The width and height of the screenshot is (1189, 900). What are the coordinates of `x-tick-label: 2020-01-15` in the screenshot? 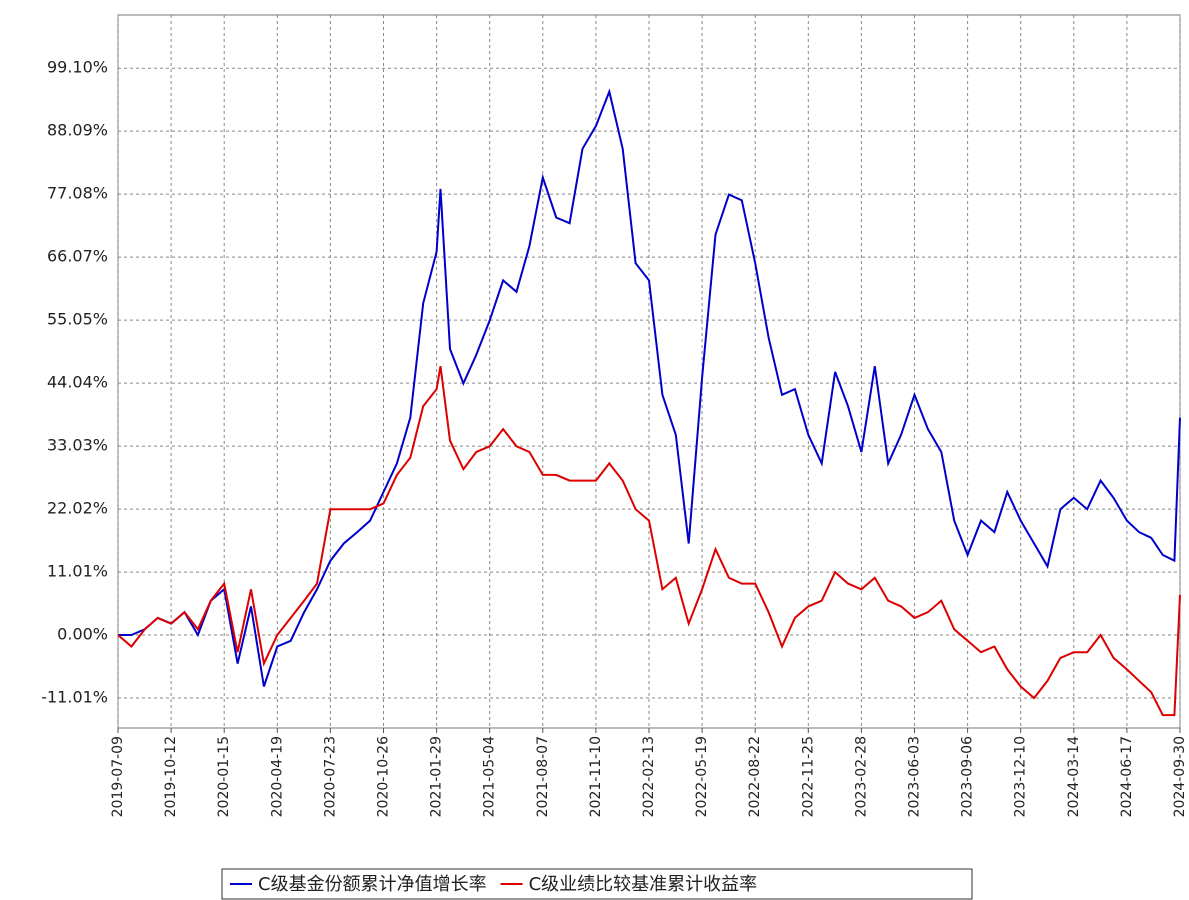 It's located at (224, 776).